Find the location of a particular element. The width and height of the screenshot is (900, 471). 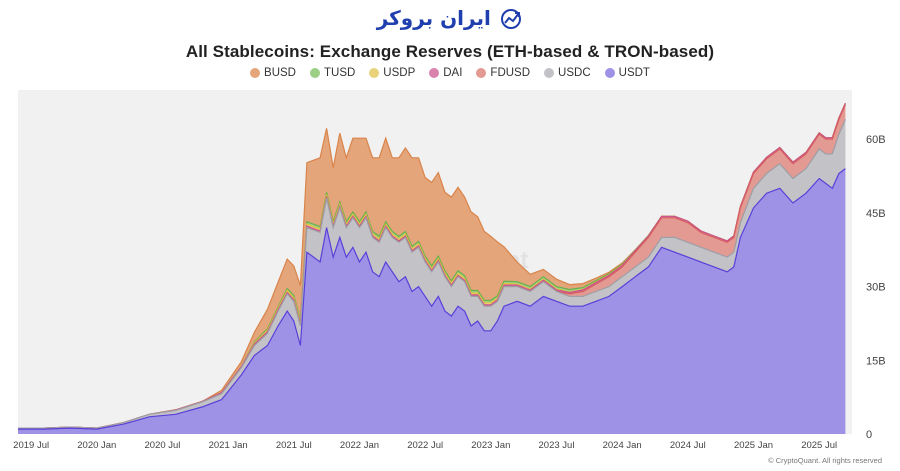

x-tick-label: 2025 Jul is located at coordinates (819, 445).